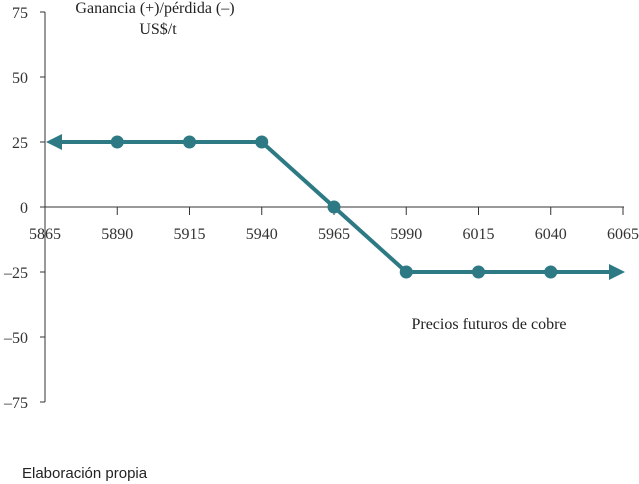  What do you see at coordinates (20, 78) in the screenshot?
I see `y-tick-label: 50` at bounding box center [20, 78].